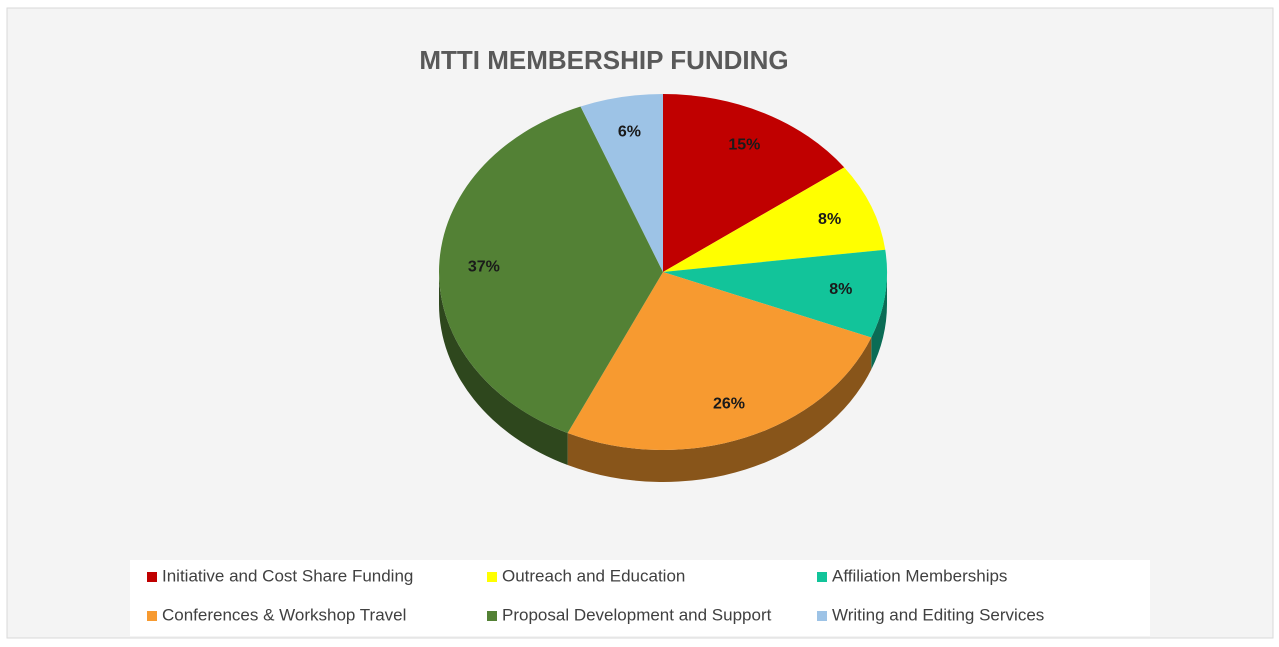  Describe the element at coordinates (744, 144) in the screenshot. I see `data-label: 15%` at that location.